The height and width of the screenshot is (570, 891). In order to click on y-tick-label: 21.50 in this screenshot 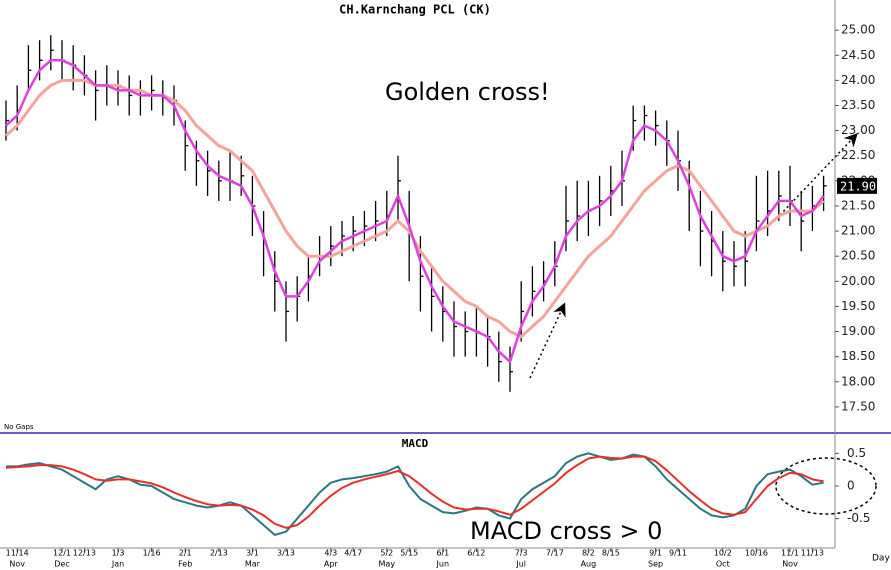, I will do `click(858, 205)`.